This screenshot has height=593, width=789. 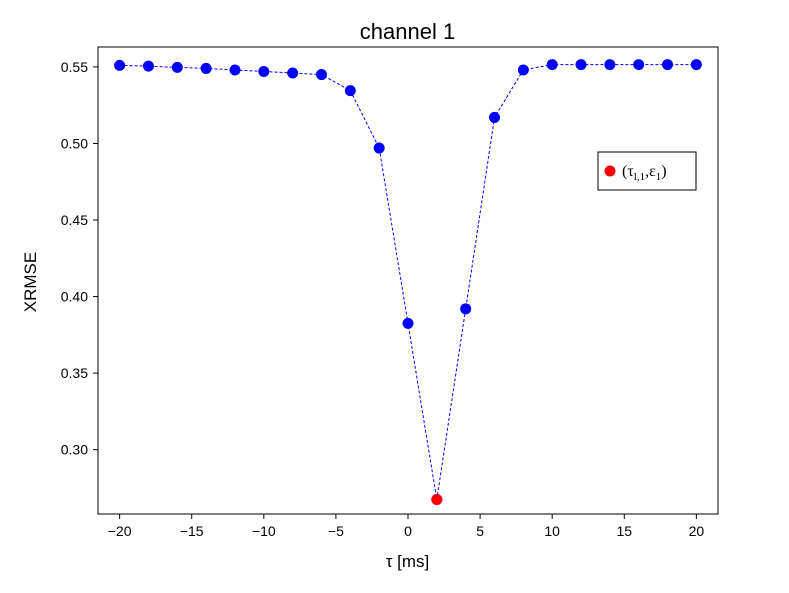 I want to click on x-tick-label: −15, so click(x=192, y=531).